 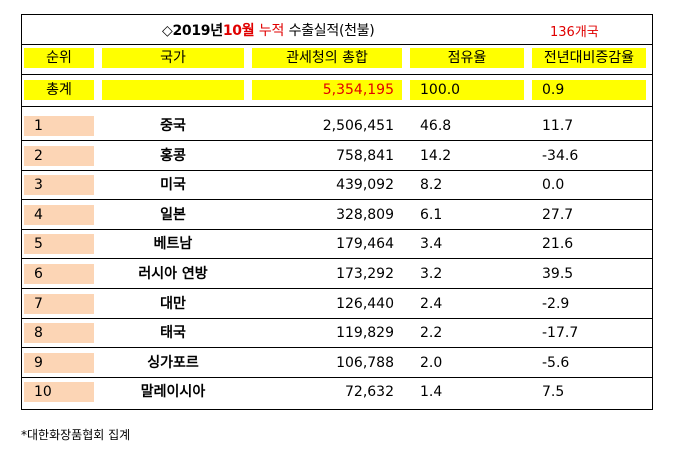 What do you see at coordinates (59, 304) in the screenshot?
I see `rank-cell: 7` at bounding box center [59, 304].